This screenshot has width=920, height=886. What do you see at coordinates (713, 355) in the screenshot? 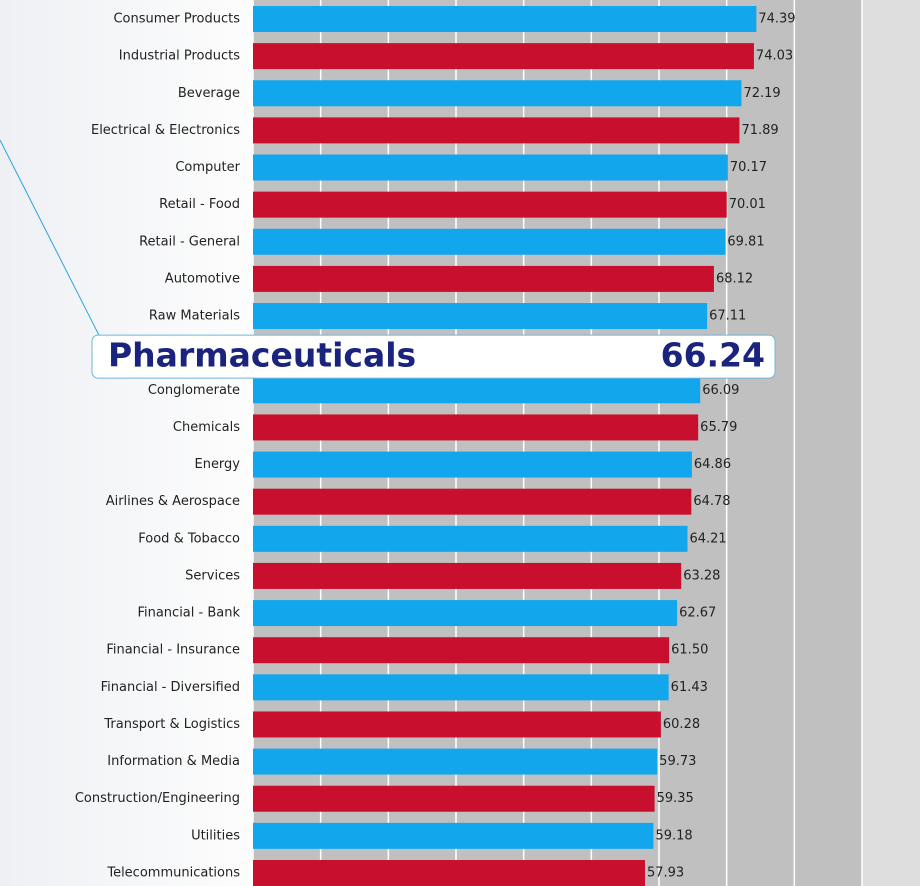
I see `callout-value: 66.24` at bounding box center [713, 355].